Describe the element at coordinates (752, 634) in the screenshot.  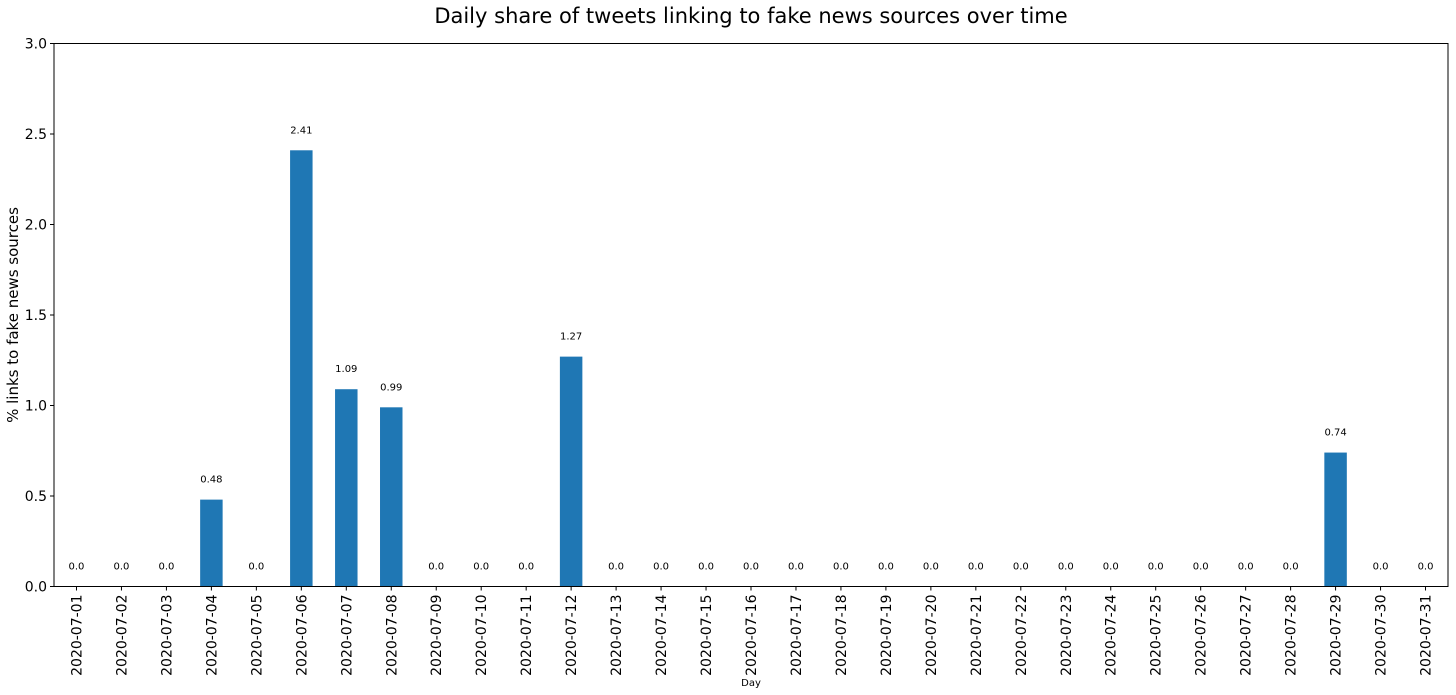
I see `x-tick-label: 2020-07-16` at that location.